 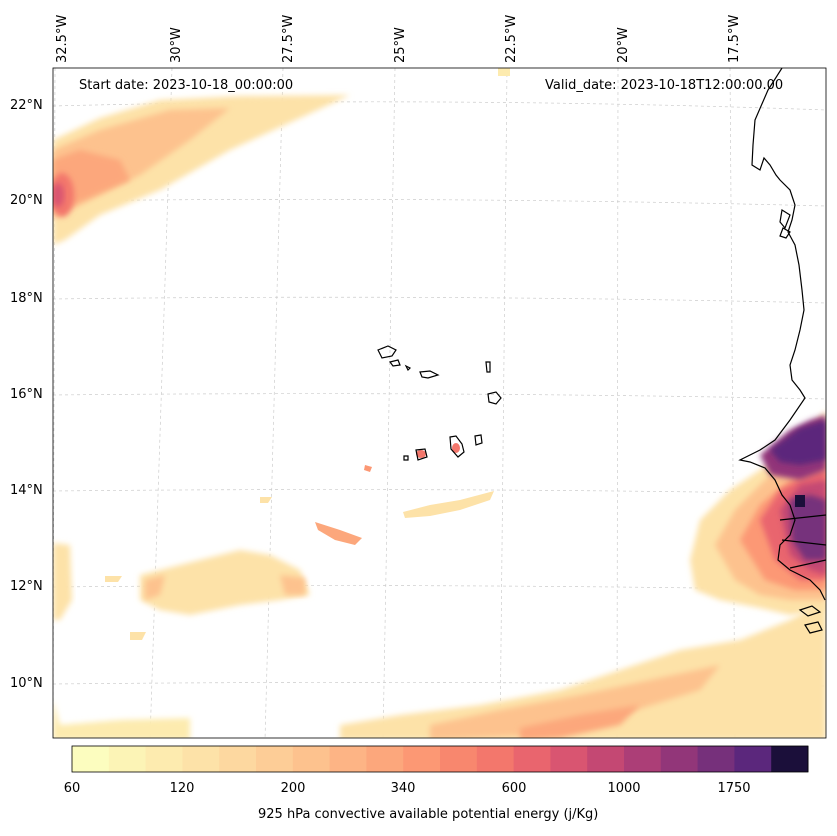 I want to click on lon-label-32-5w: 32.5°W, so click(x=62, y=38).